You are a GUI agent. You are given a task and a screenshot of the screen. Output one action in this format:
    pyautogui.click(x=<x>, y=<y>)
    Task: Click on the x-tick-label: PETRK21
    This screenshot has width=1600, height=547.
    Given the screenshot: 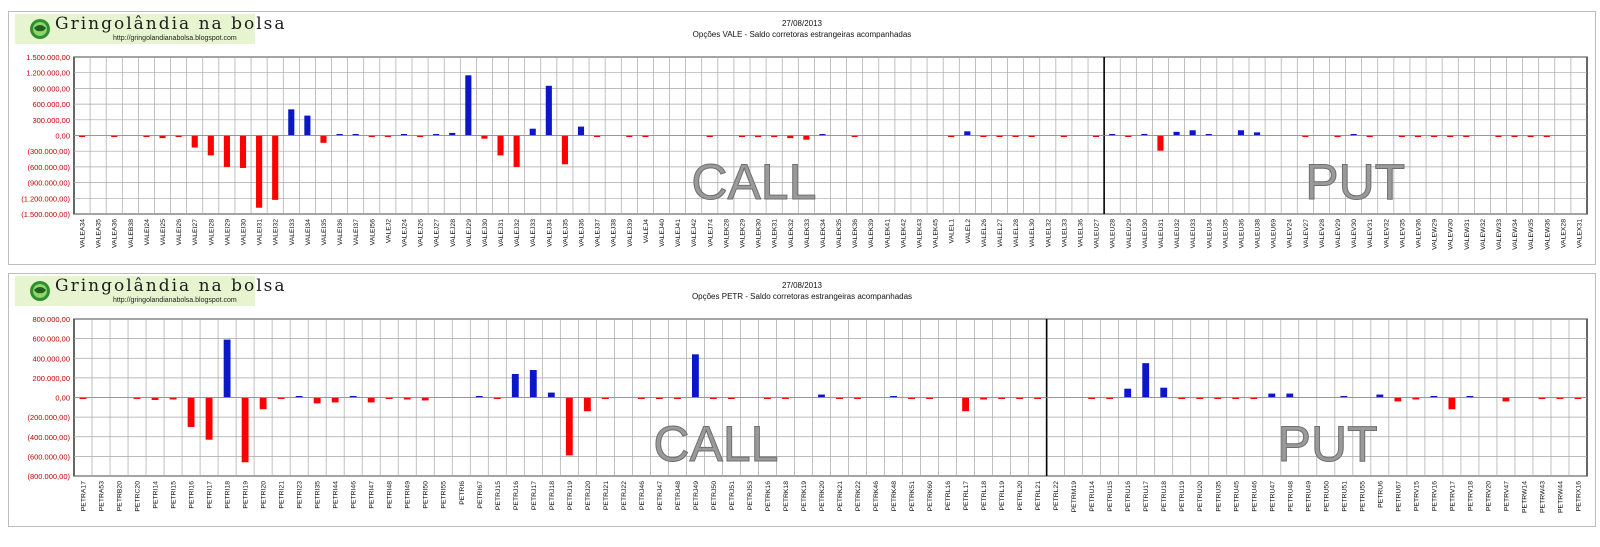 What is the action you would take?
    pyautogui.click(x=840, y=496)
    